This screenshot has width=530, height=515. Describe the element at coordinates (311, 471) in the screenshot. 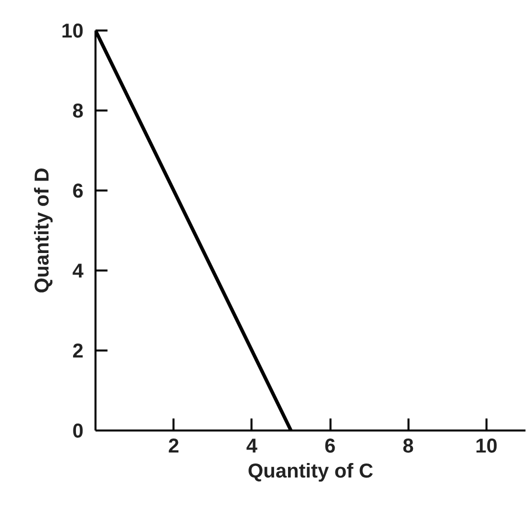

I see `x-axis-title: Quantity of C` at that location.